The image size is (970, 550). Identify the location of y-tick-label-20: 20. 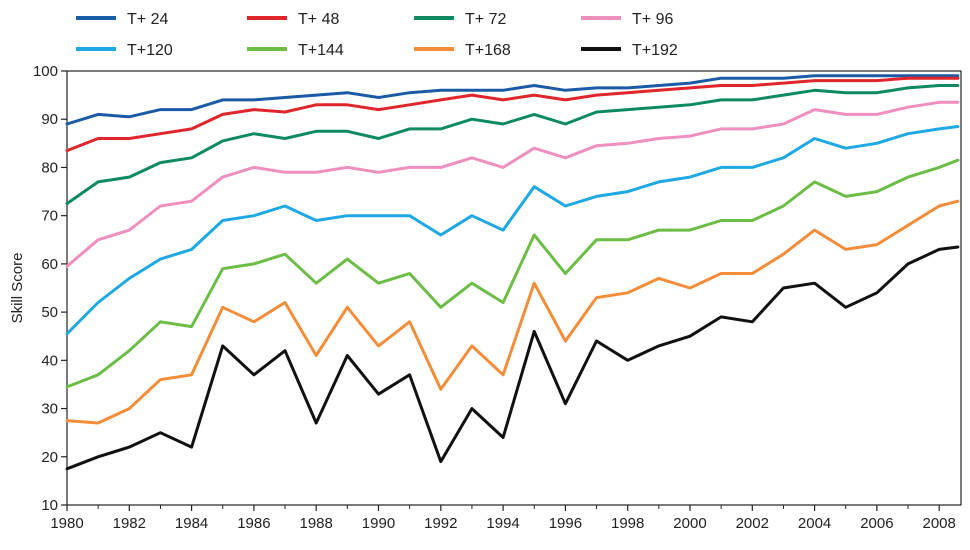
(49, 457).